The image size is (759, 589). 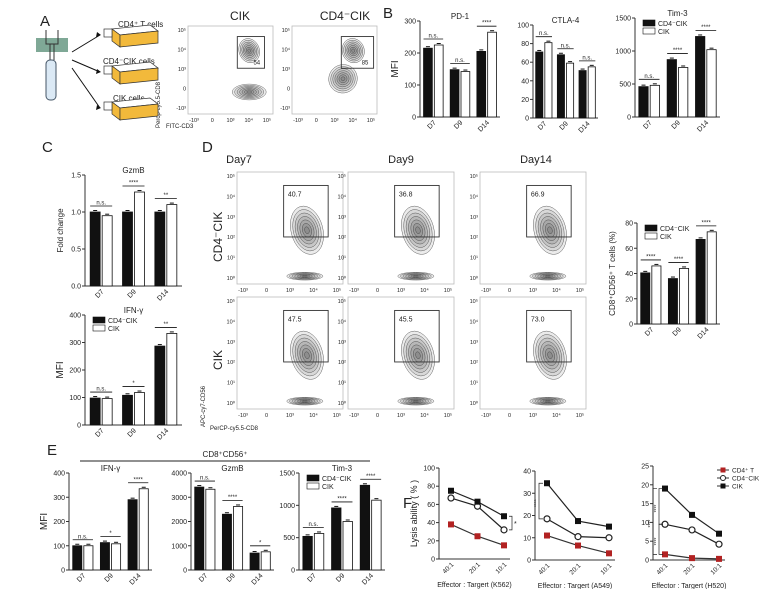 What do you see at coordinates (207, 147) in the screenshot?
I see `panel-label-d: D` at bounding box center [207, 147].